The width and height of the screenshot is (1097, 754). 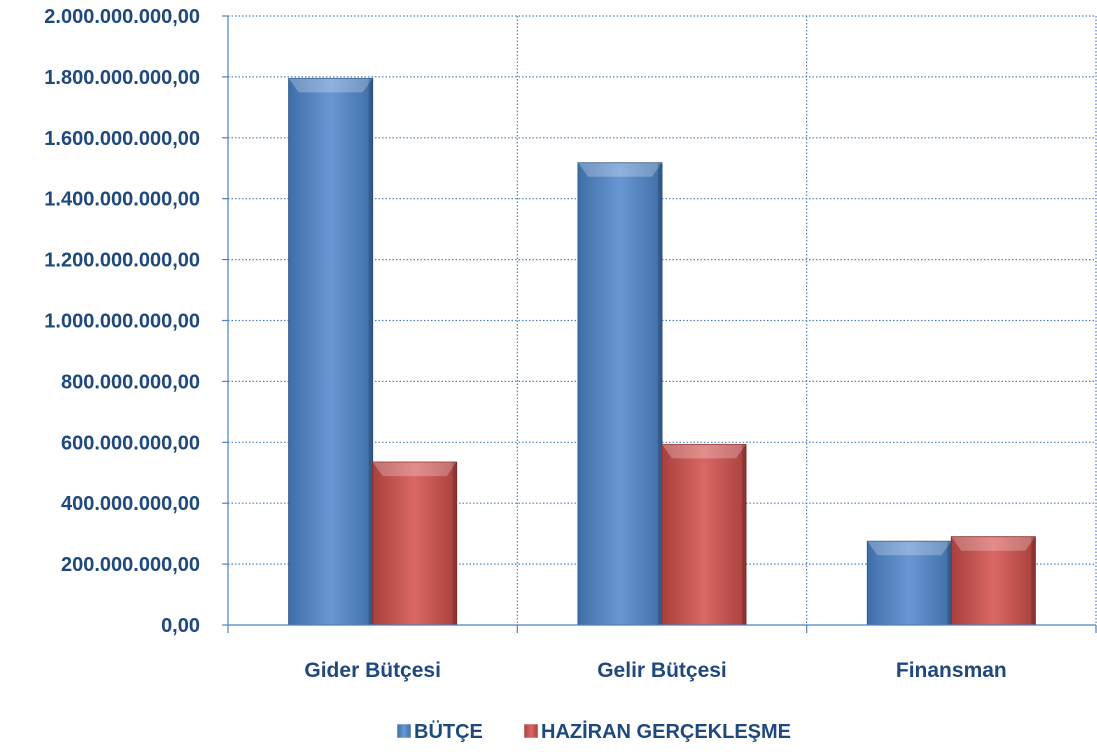 What do you see at coordinates (122, 200) in the screenshot?
I see `y-tick-label: 1.400.000.000,00` at bounding box center [122, 200].